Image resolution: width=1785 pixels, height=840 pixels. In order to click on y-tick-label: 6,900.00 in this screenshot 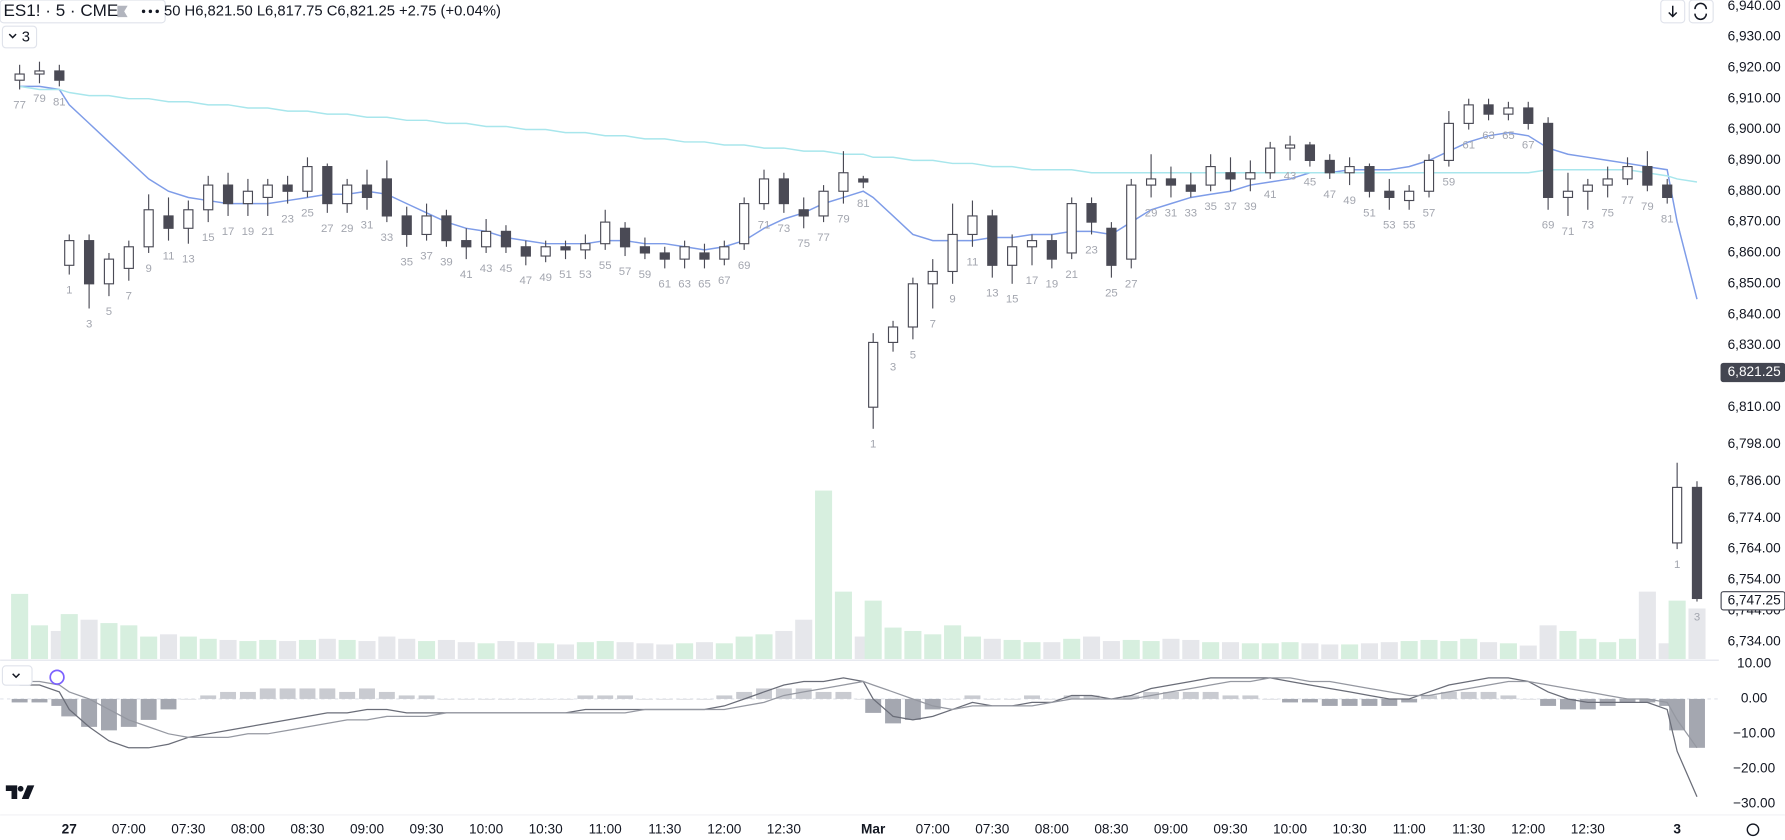, I will do `click(1755, 128)`.